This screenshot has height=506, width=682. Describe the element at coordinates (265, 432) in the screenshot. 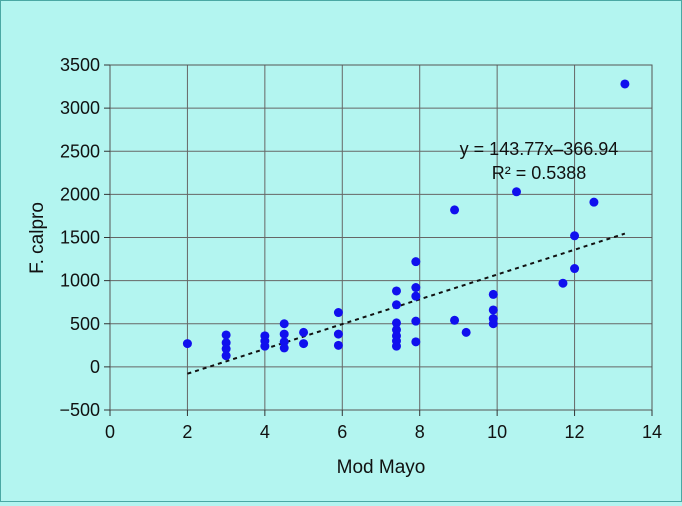

I see `x-tick-label: 4` at that location.